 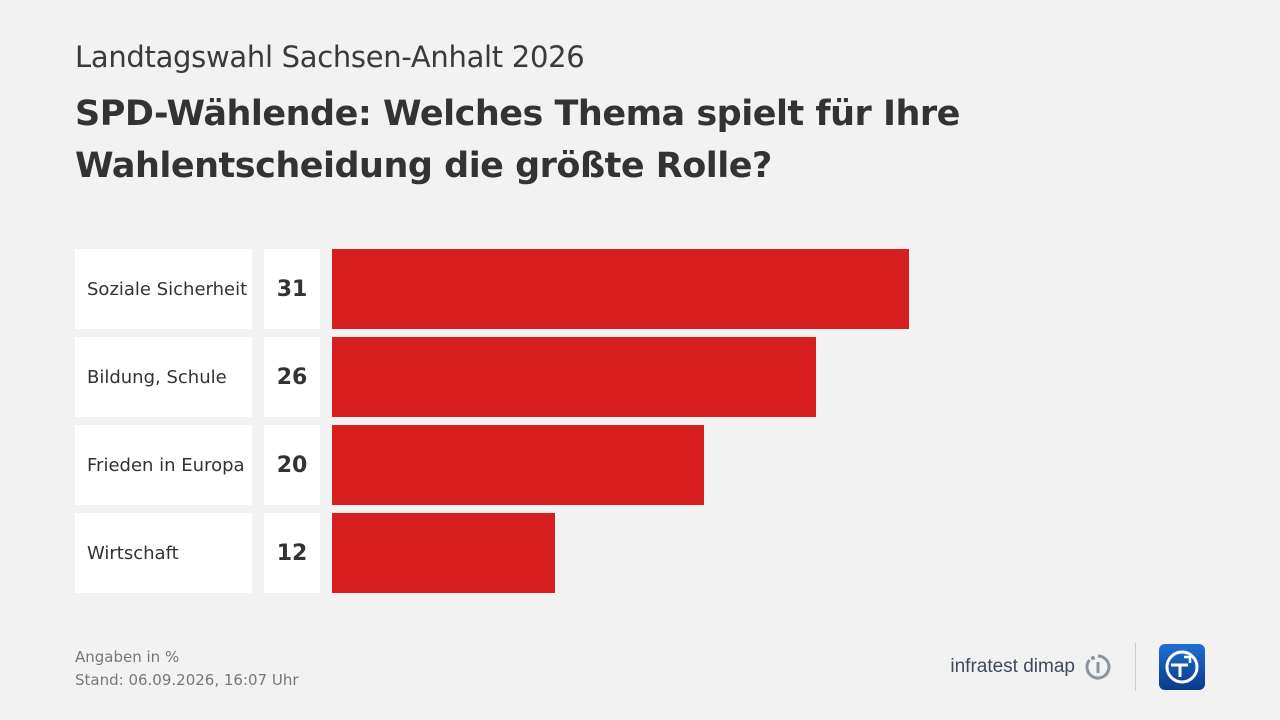 I want to click on tagesschau-logo-icon, so click(x=1182, y=667).